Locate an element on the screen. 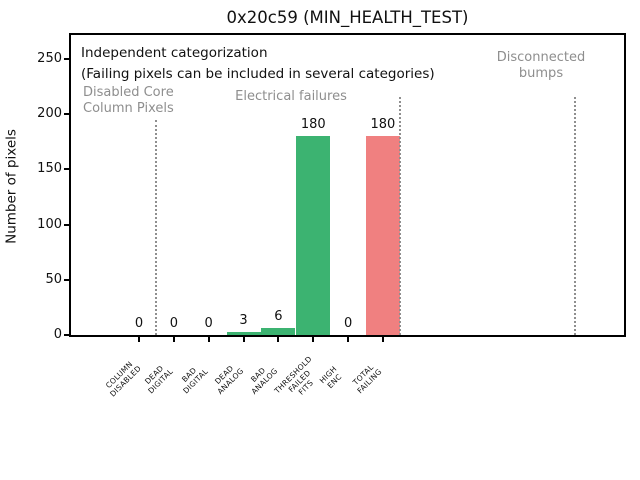  bar-value-label: 6 is located at coordinates (278, 317).